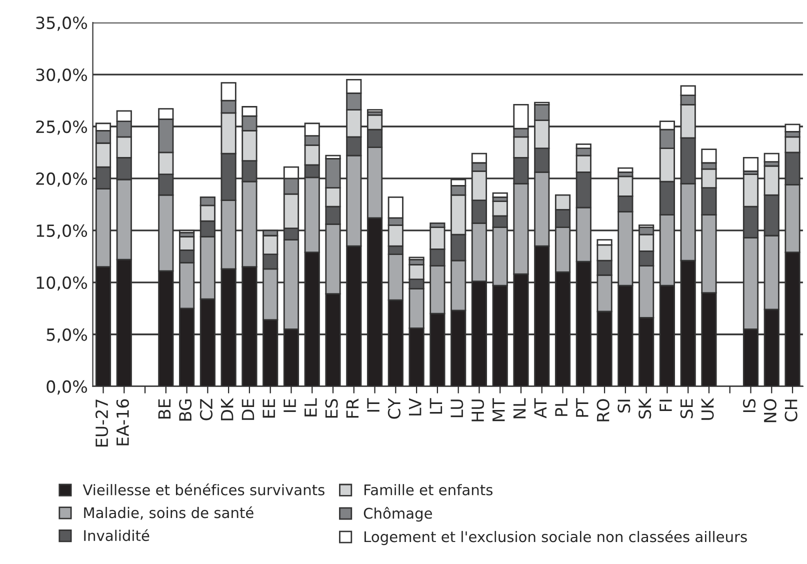  What do you see at coordinates (686, 408) in the screenshot?
I see `x-tick-label: SE` at bounding box center [686, 408].